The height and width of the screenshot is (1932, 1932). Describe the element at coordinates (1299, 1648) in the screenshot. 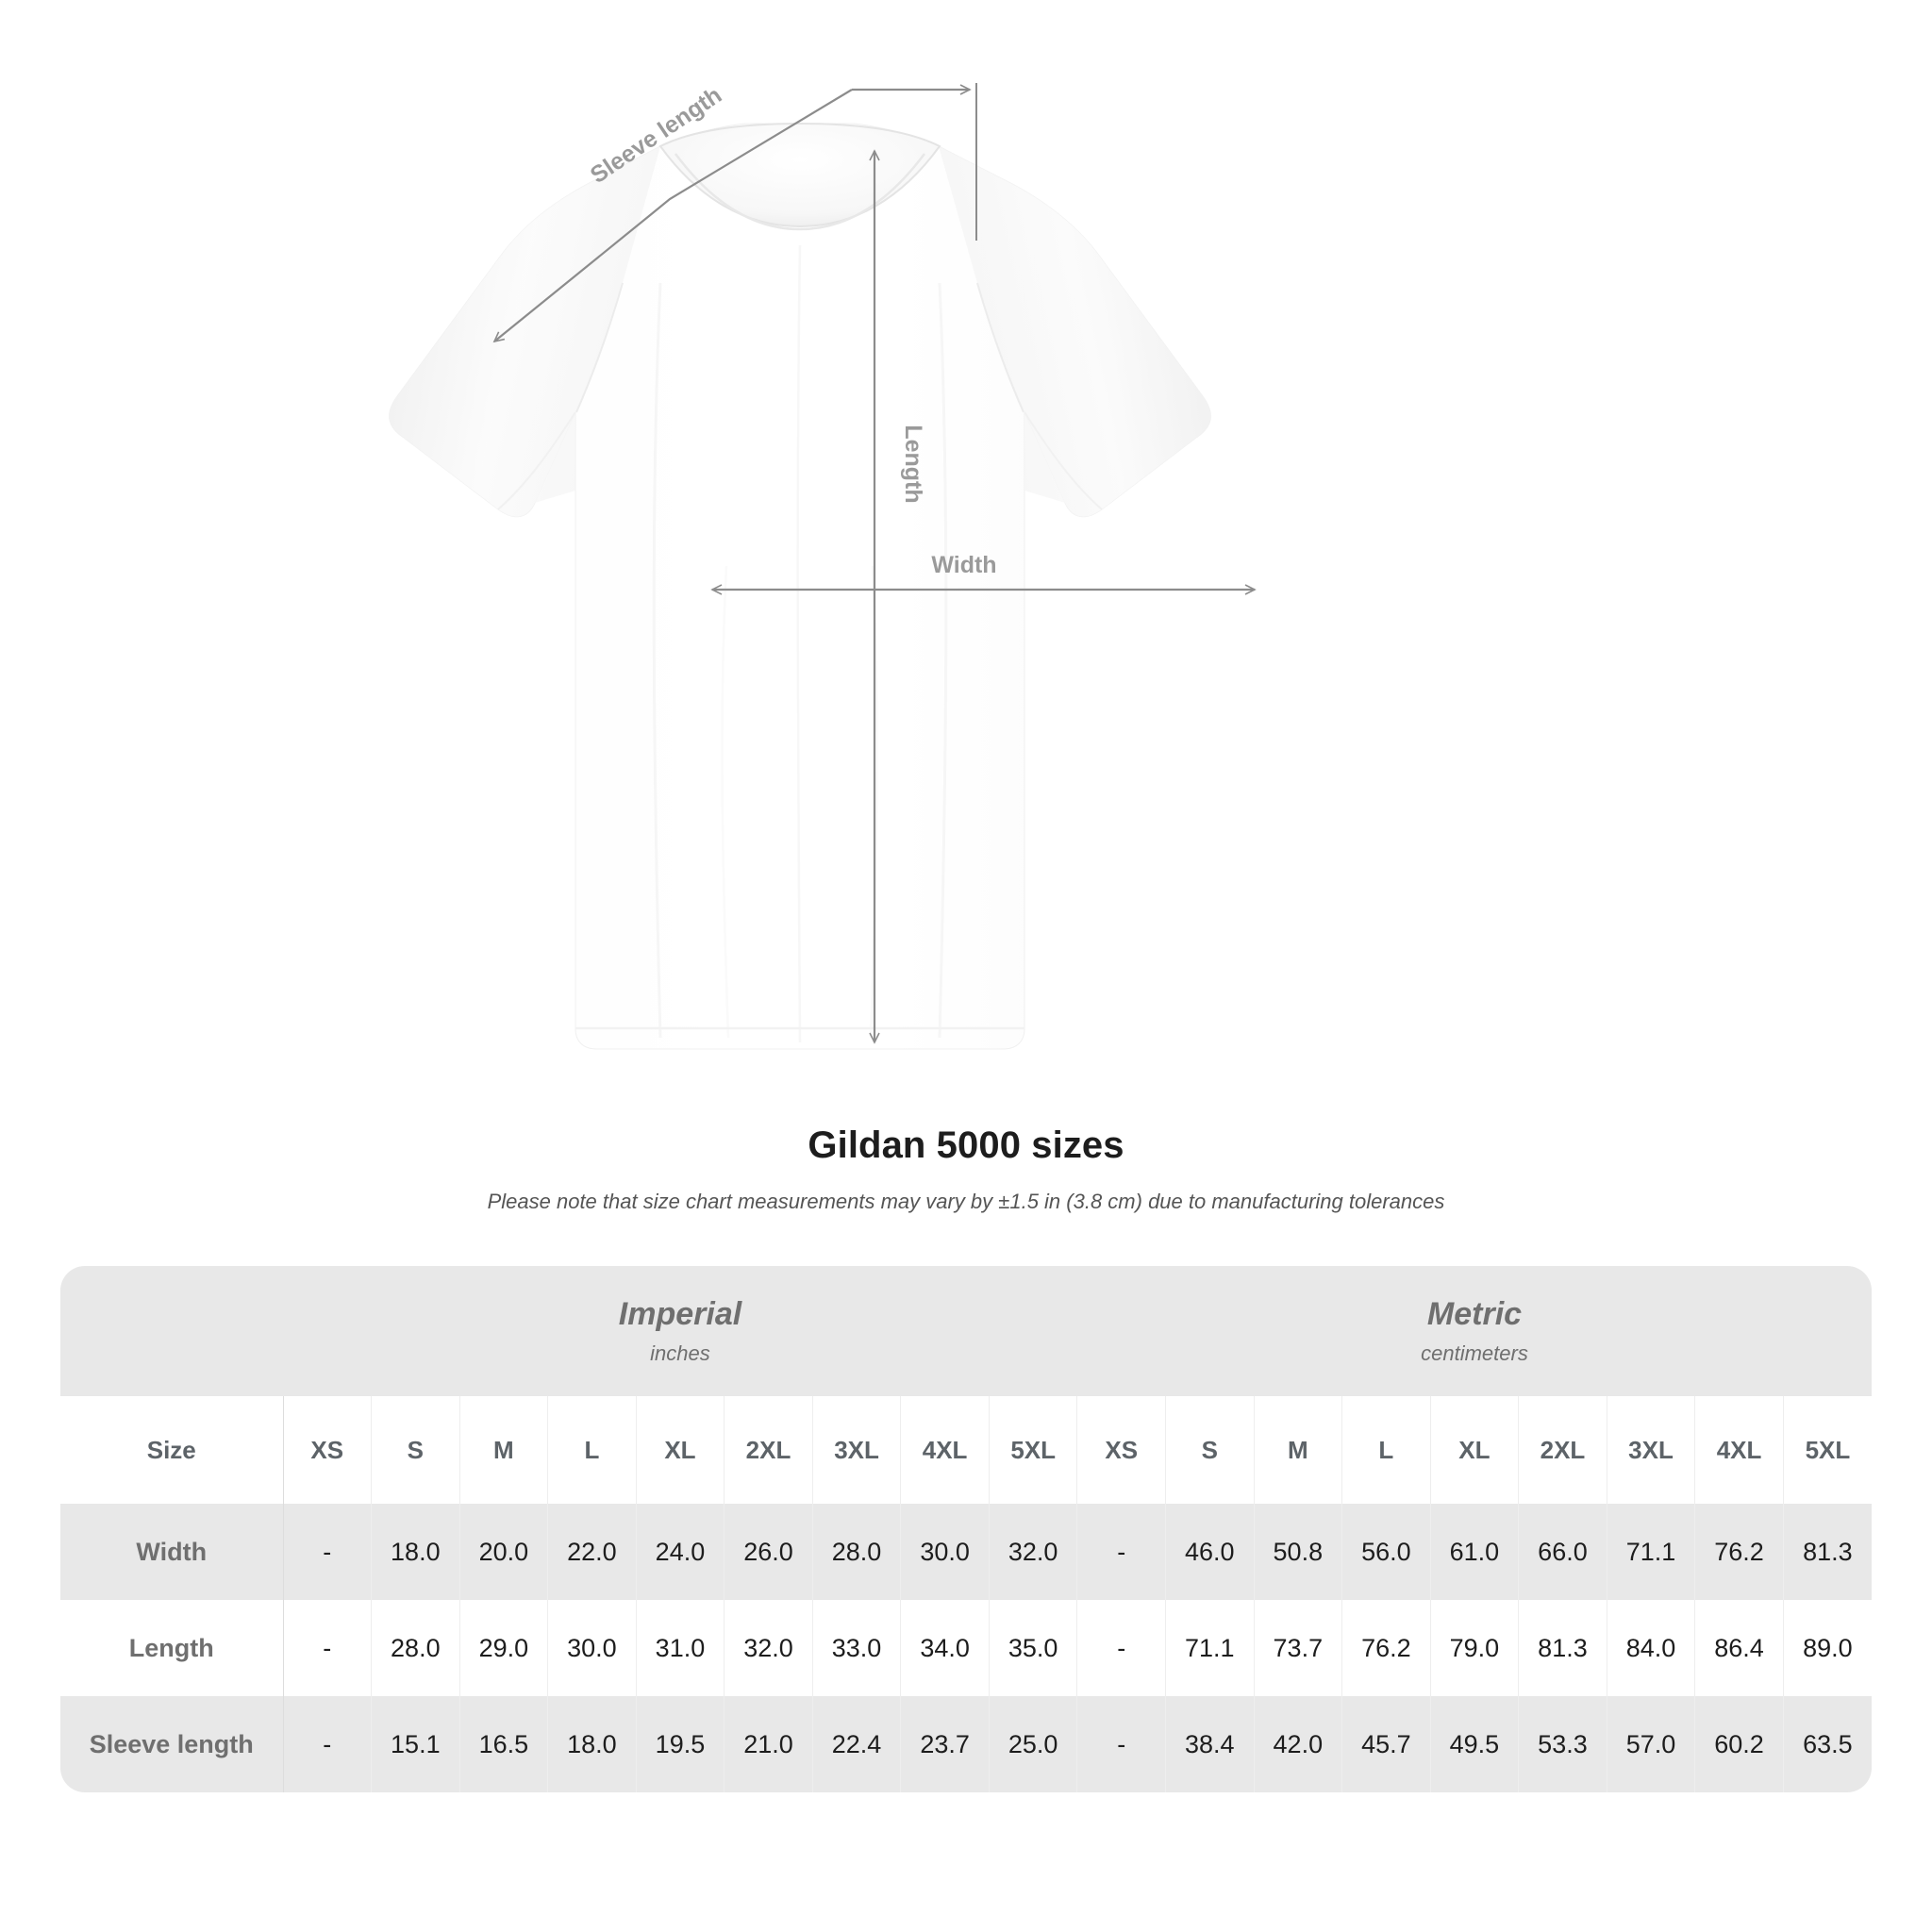

I see `cell-metric-m: 73.7` at that location.